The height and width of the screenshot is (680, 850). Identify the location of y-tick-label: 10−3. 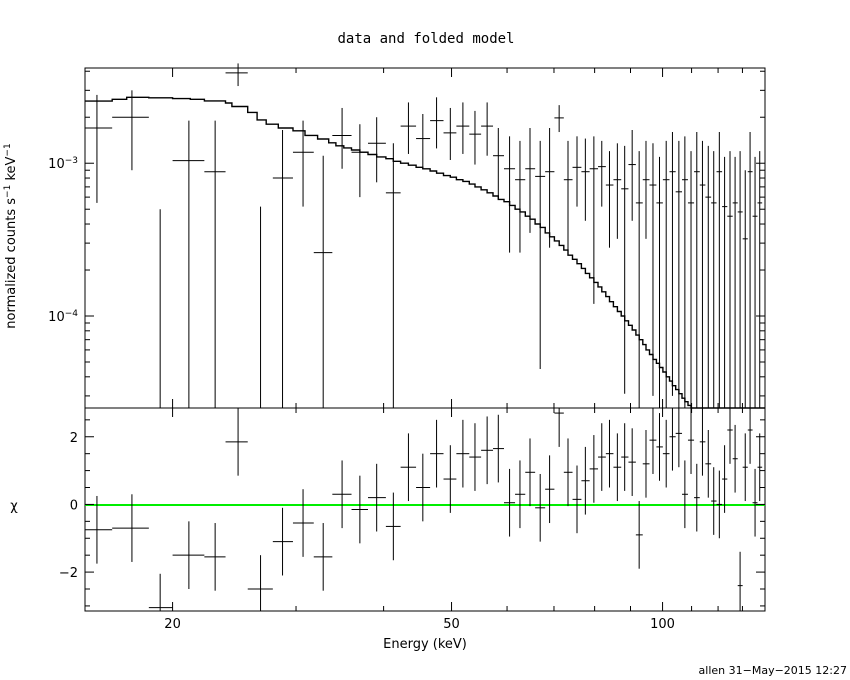
(63, 164).